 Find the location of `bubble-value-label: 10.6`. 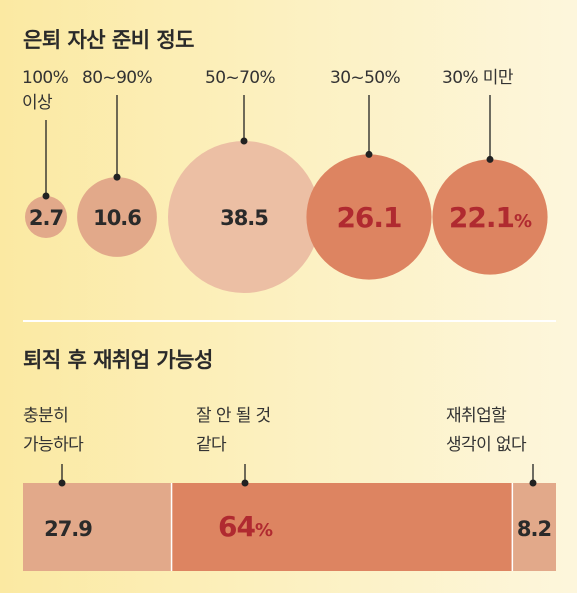

bubble-value-label: 10.6 is located at coordinates (117, 218).